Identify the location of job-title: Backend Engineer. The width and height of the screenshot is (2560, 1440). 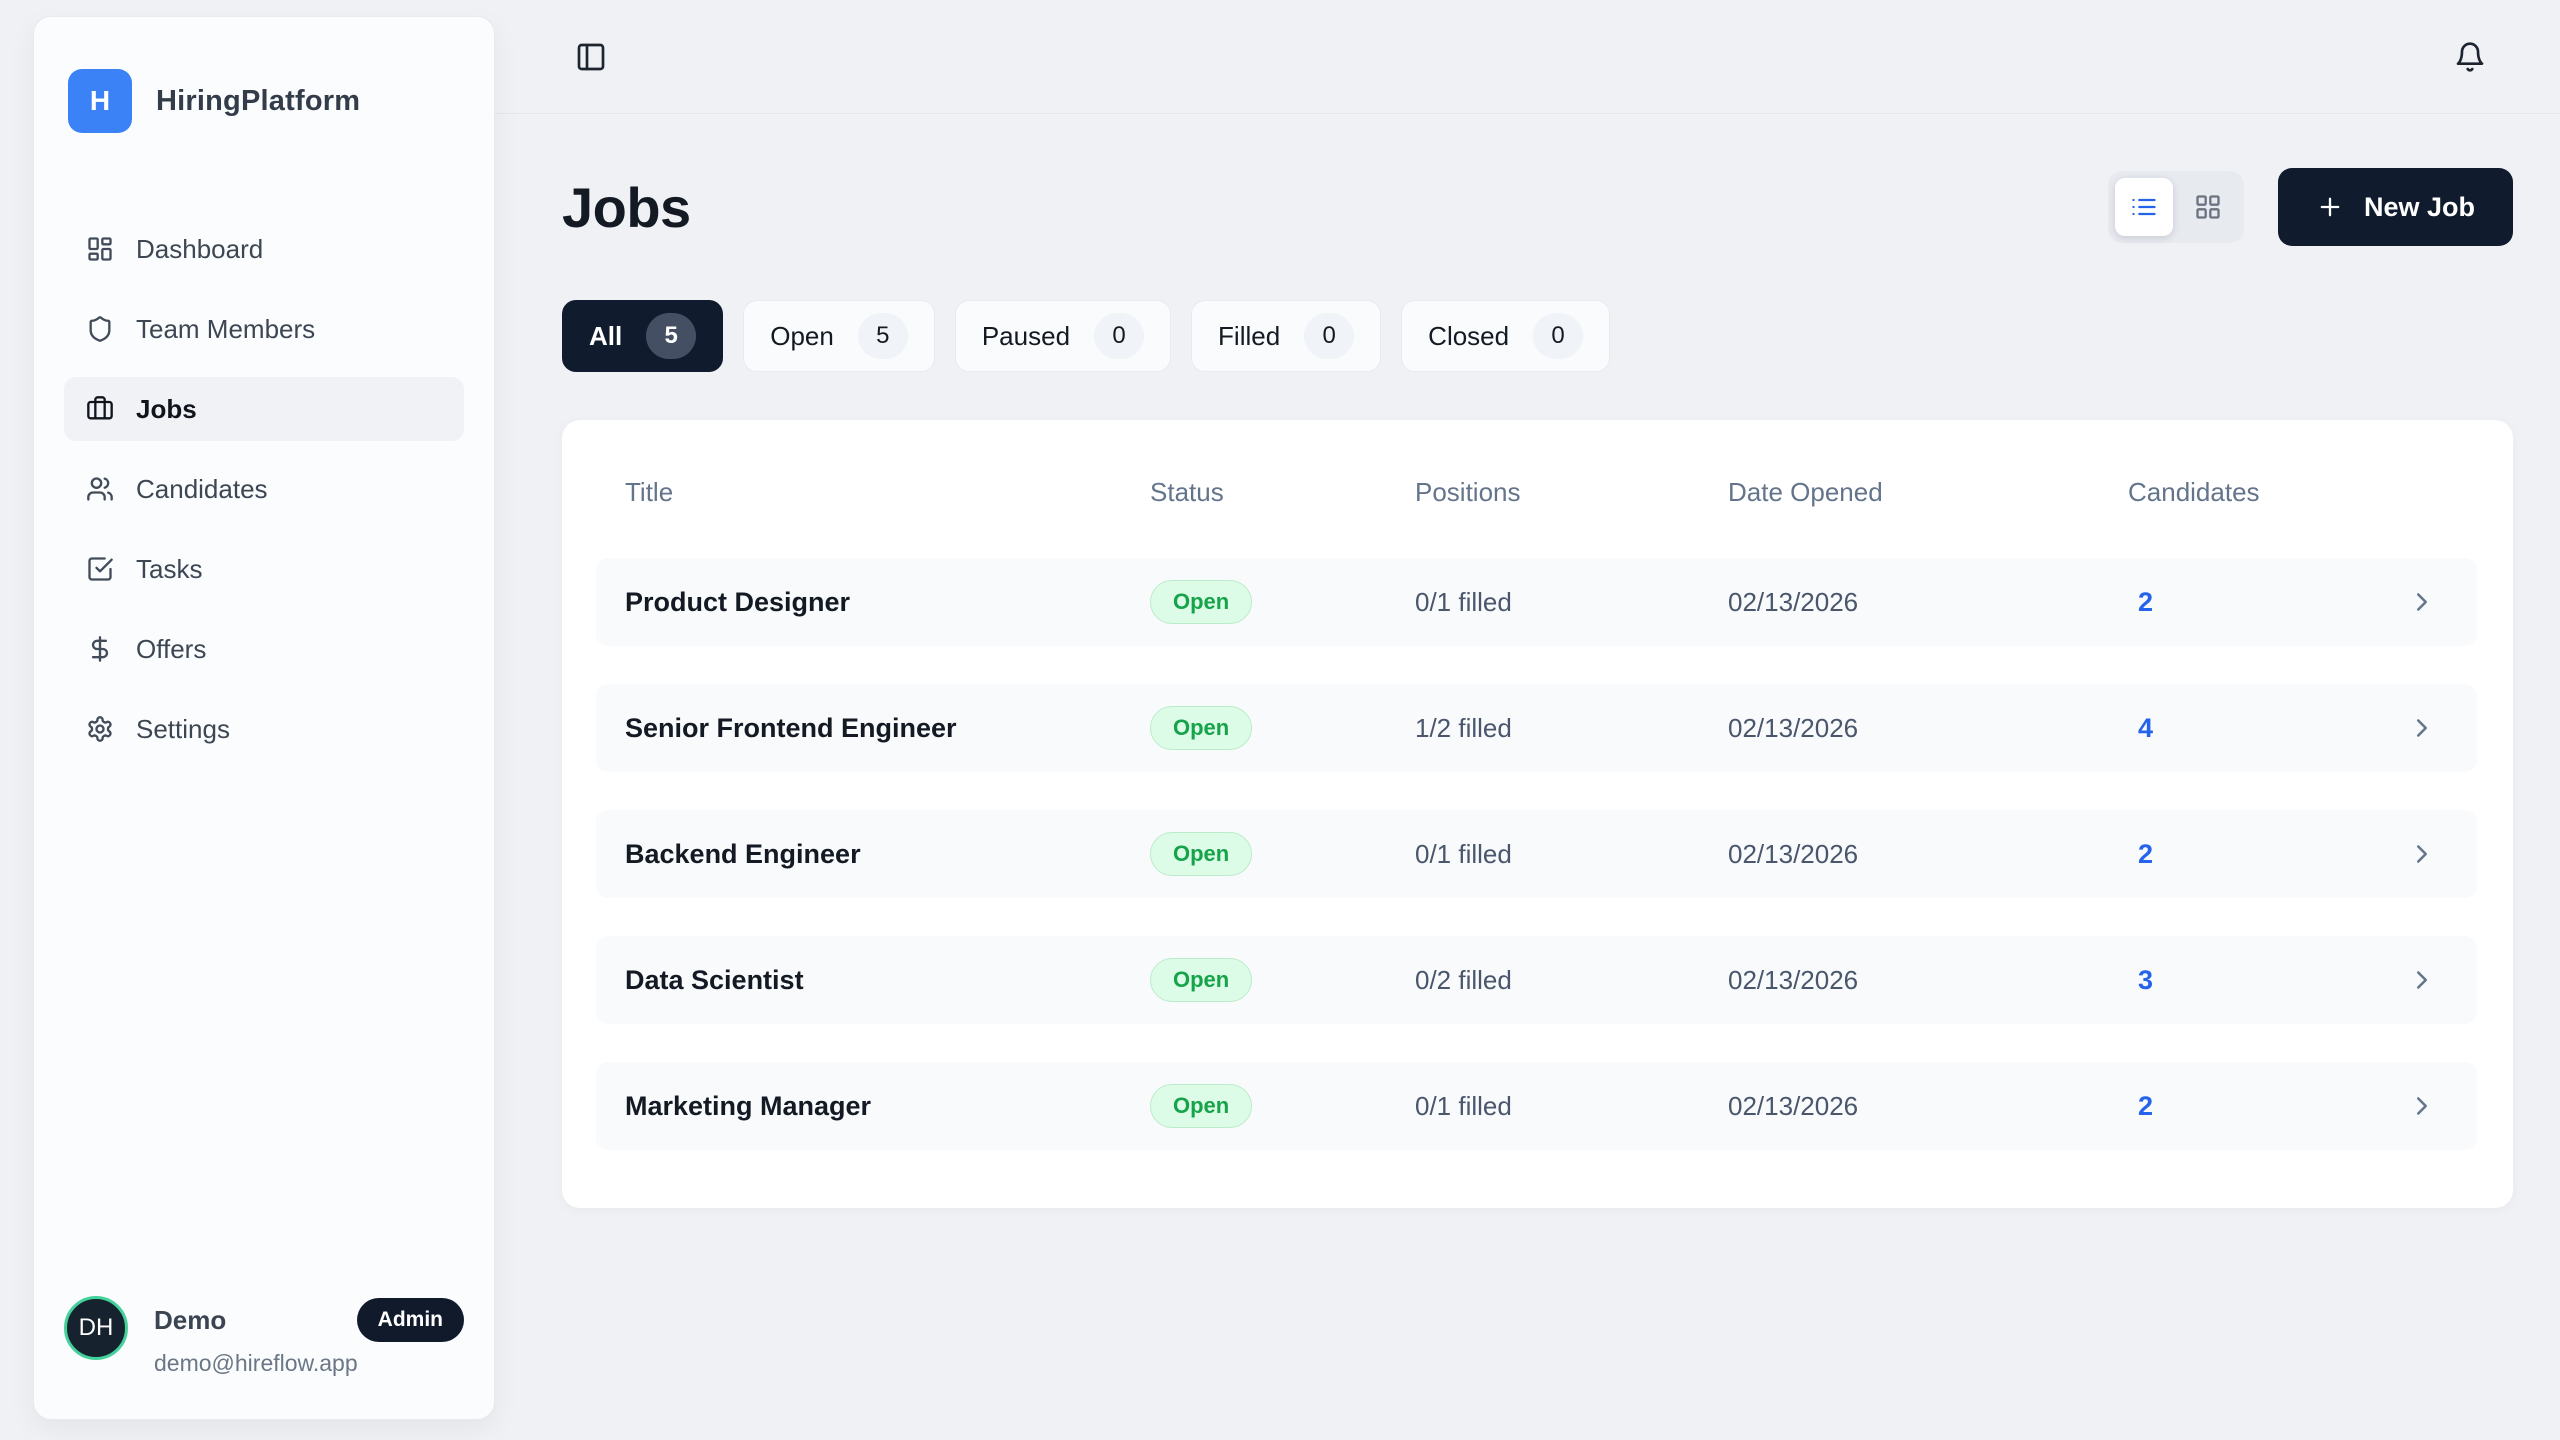
(743, 853).